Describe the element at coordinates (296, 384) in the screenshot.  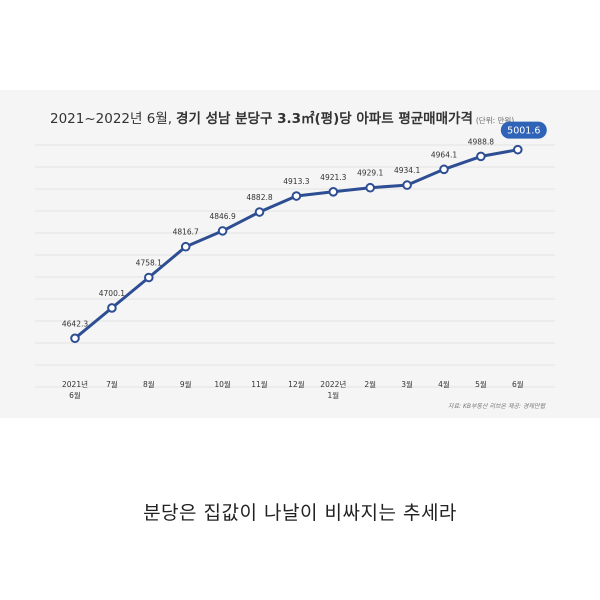
I see `x-tick-label: 12월` at that location.